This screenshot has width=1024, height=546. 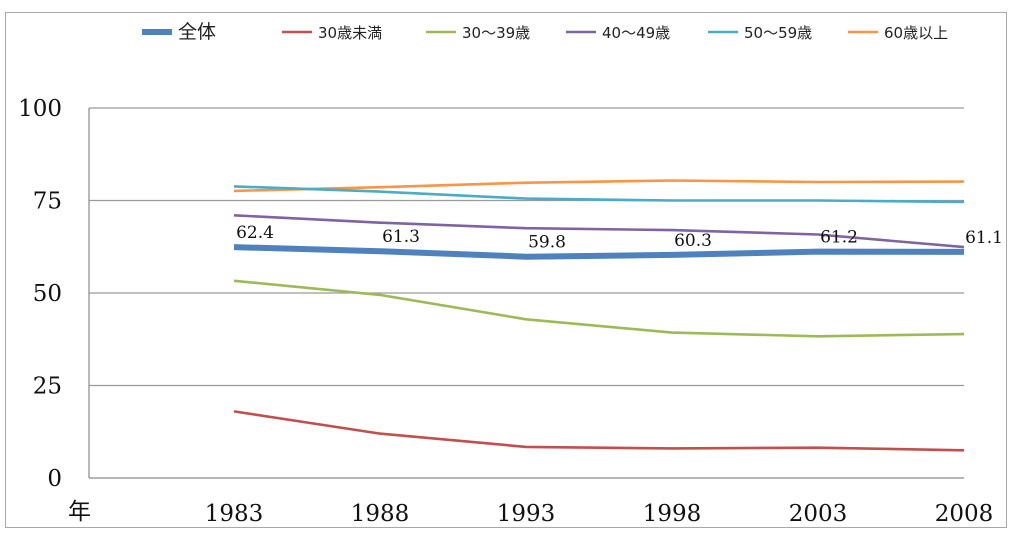 What do you see at coordinates (526, 514) in the screenshot?
I see `x-tick-label: 1993` at bounding box center [526, 514].